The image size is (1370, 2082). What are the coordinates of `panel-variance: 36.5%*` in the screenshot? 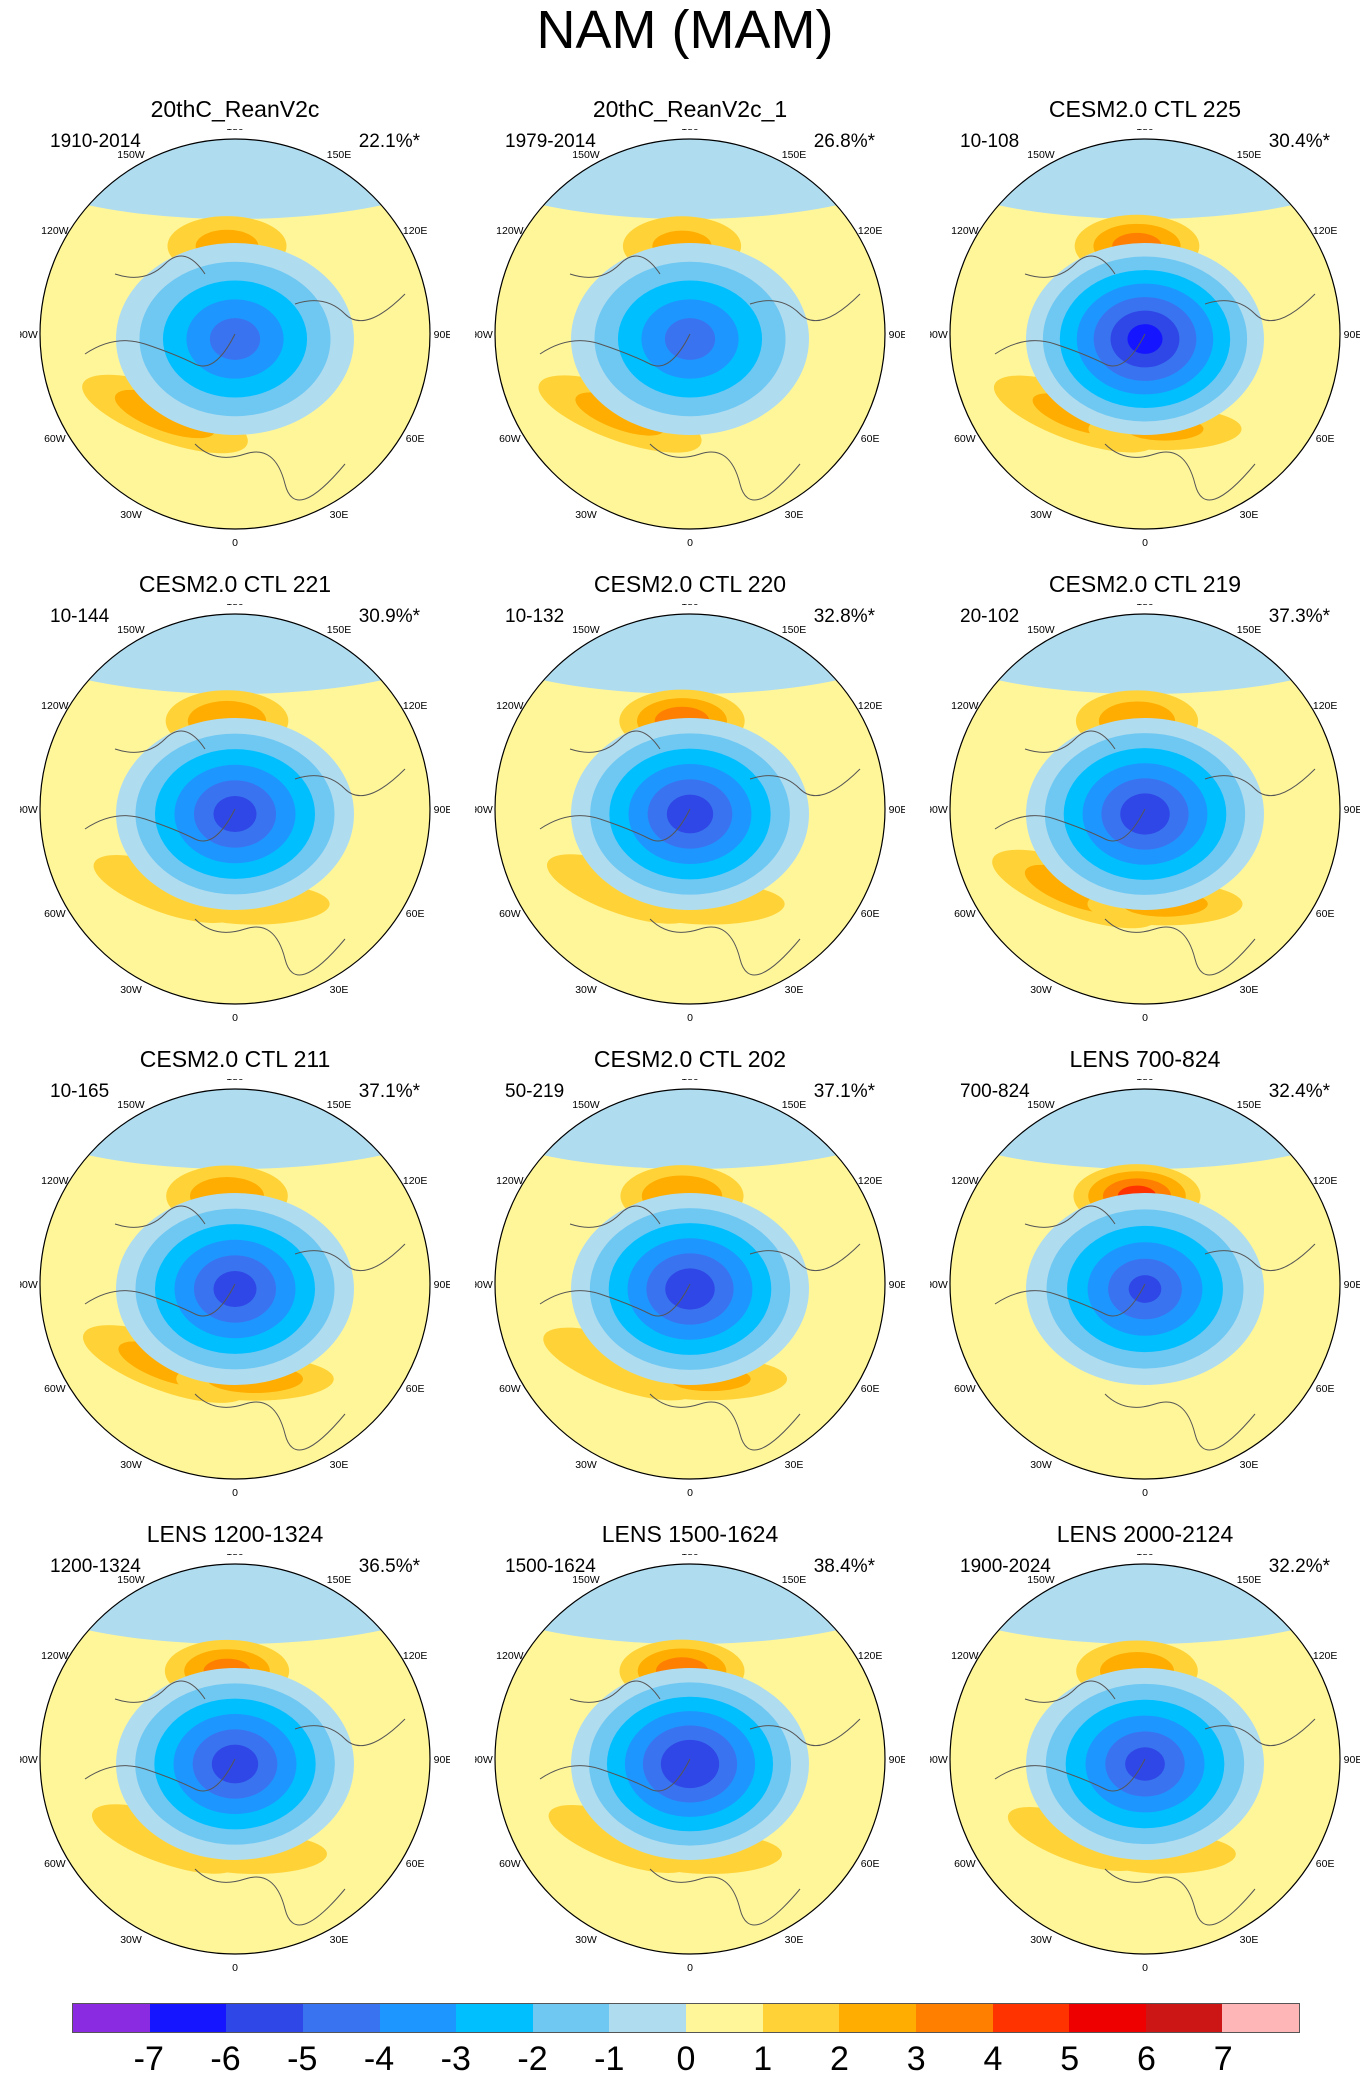 It's located at (389, 1566).